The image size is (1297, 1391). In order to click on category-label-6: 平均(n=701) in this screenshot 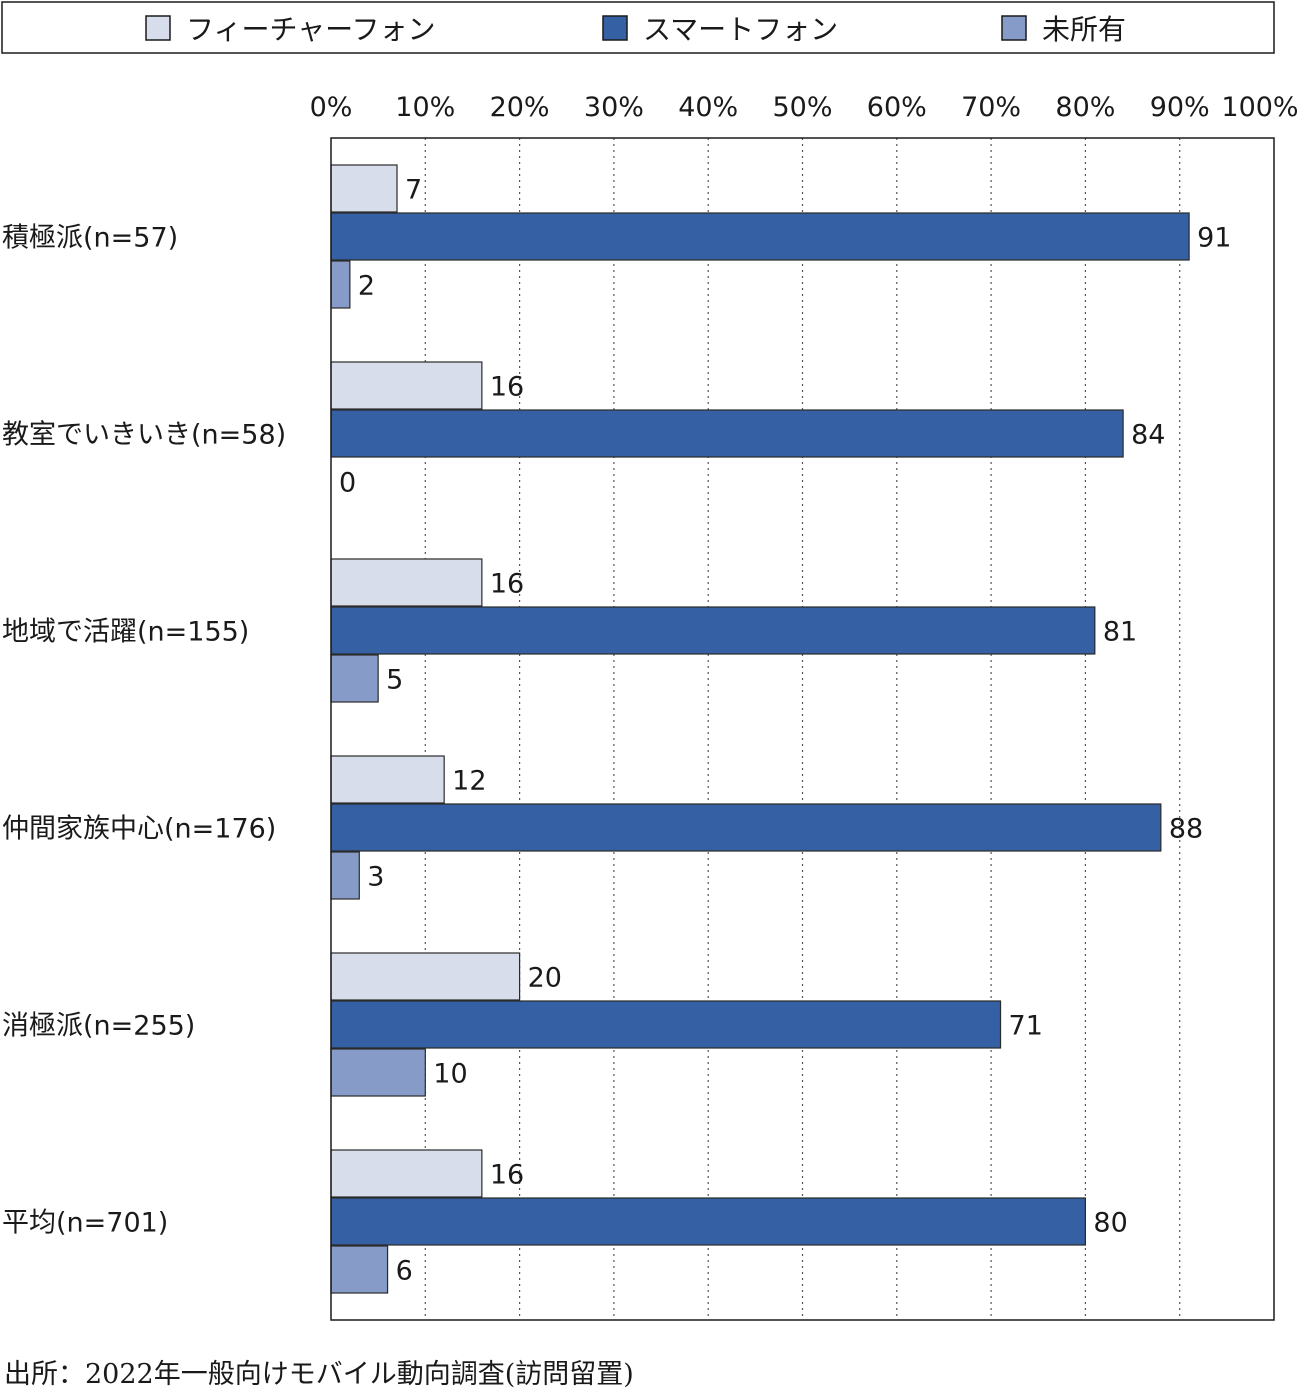, I will do `click(85, 1223)`.